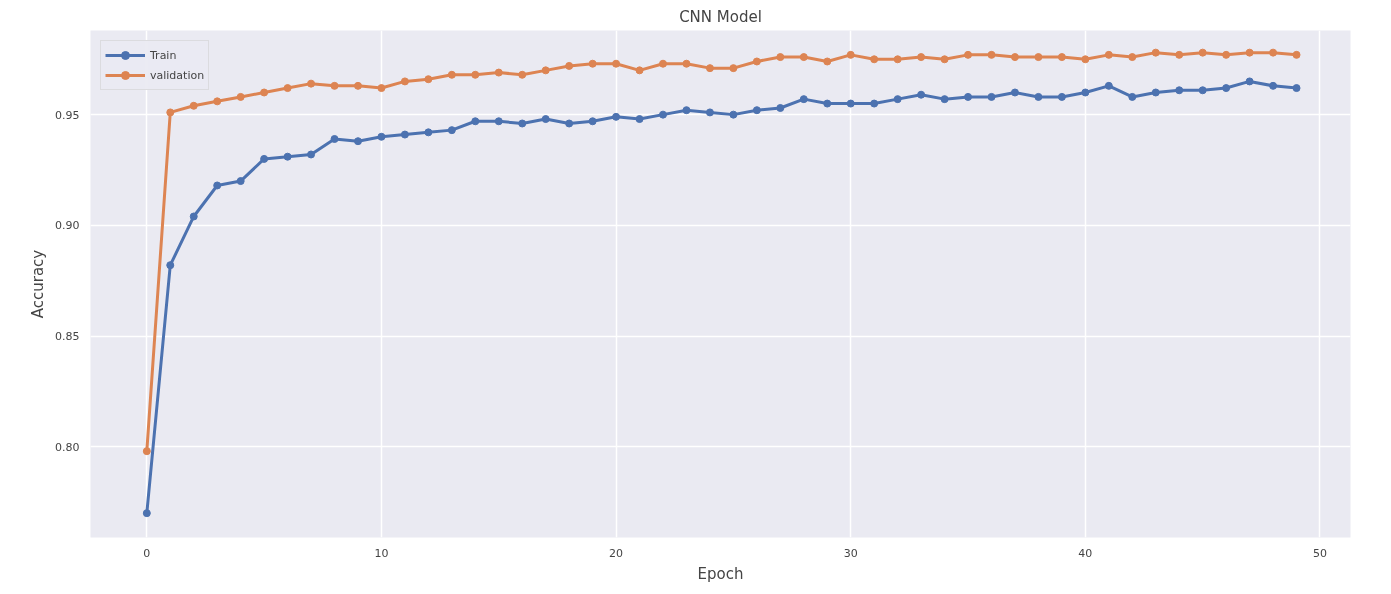  Describe the element at coordinates (720, 16) in the screenshot. I see `chart-title: CNN Model` at that location.